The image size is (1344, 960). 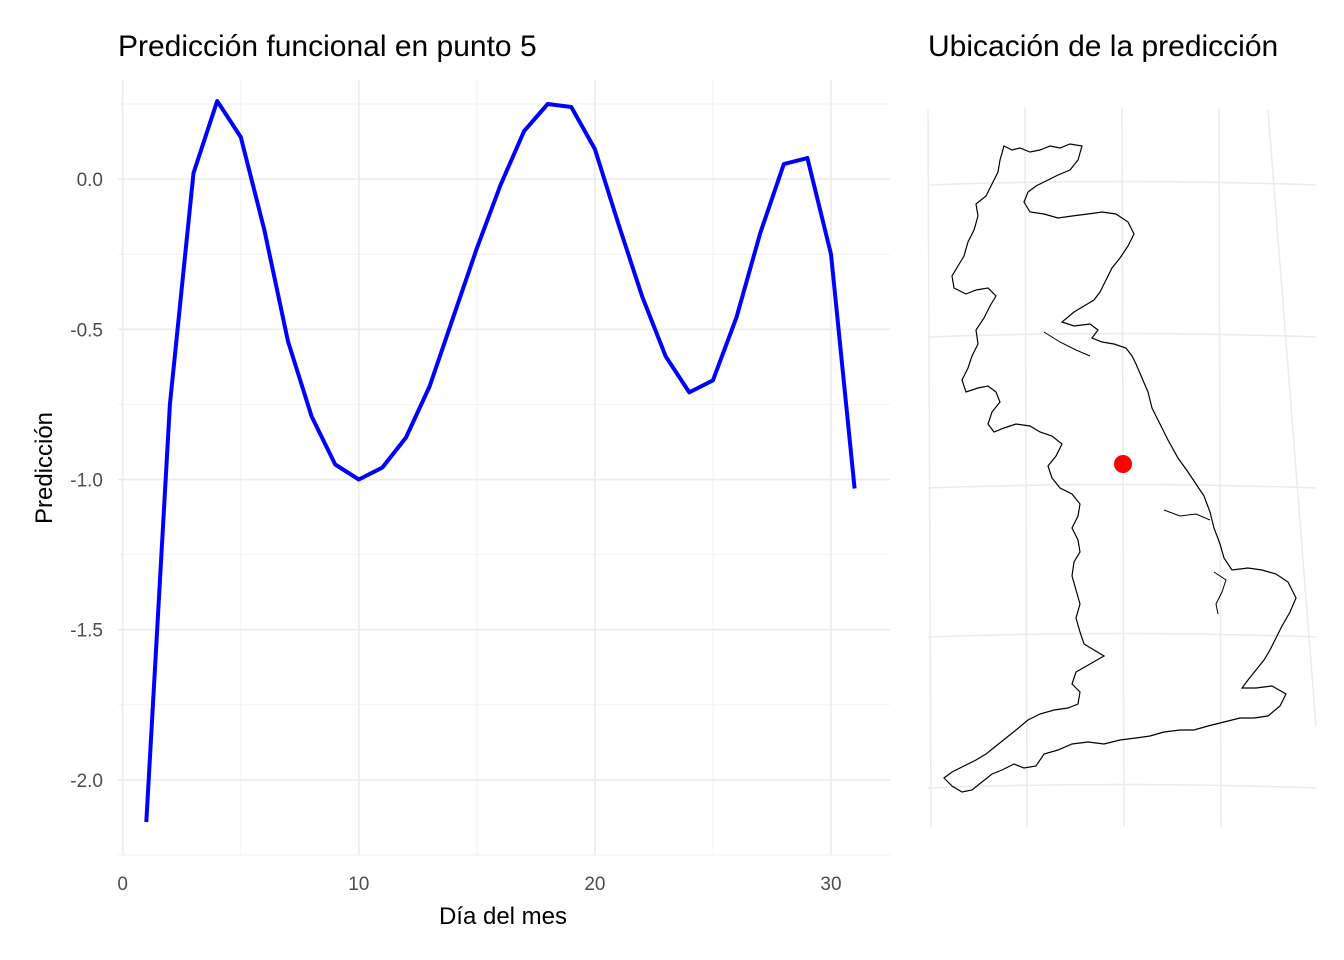 I want to click on y-tick-label: -2.0, so click(x=86, y=781).